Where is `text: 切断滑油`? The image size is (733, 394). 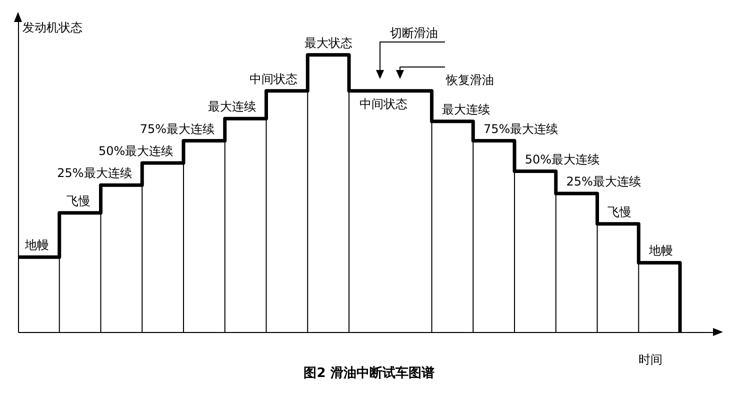
text: 切断滑油 is located at coordinates (414, 33).